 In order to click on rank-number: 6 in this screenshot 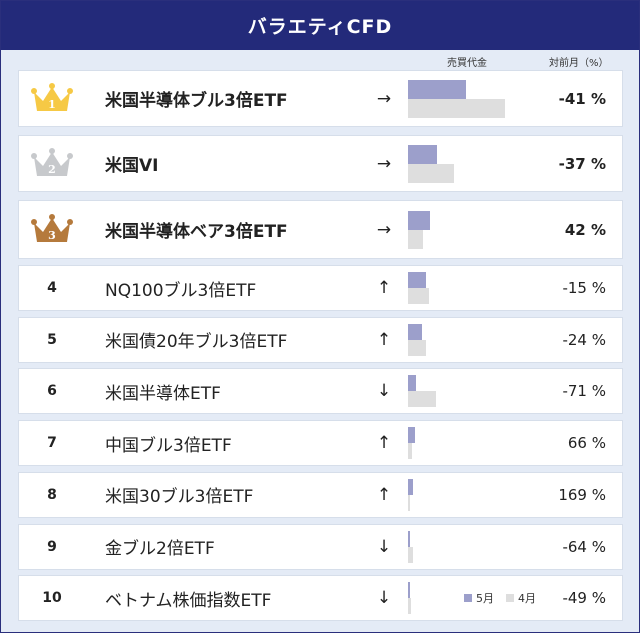, I will do `click(52, 391)`.